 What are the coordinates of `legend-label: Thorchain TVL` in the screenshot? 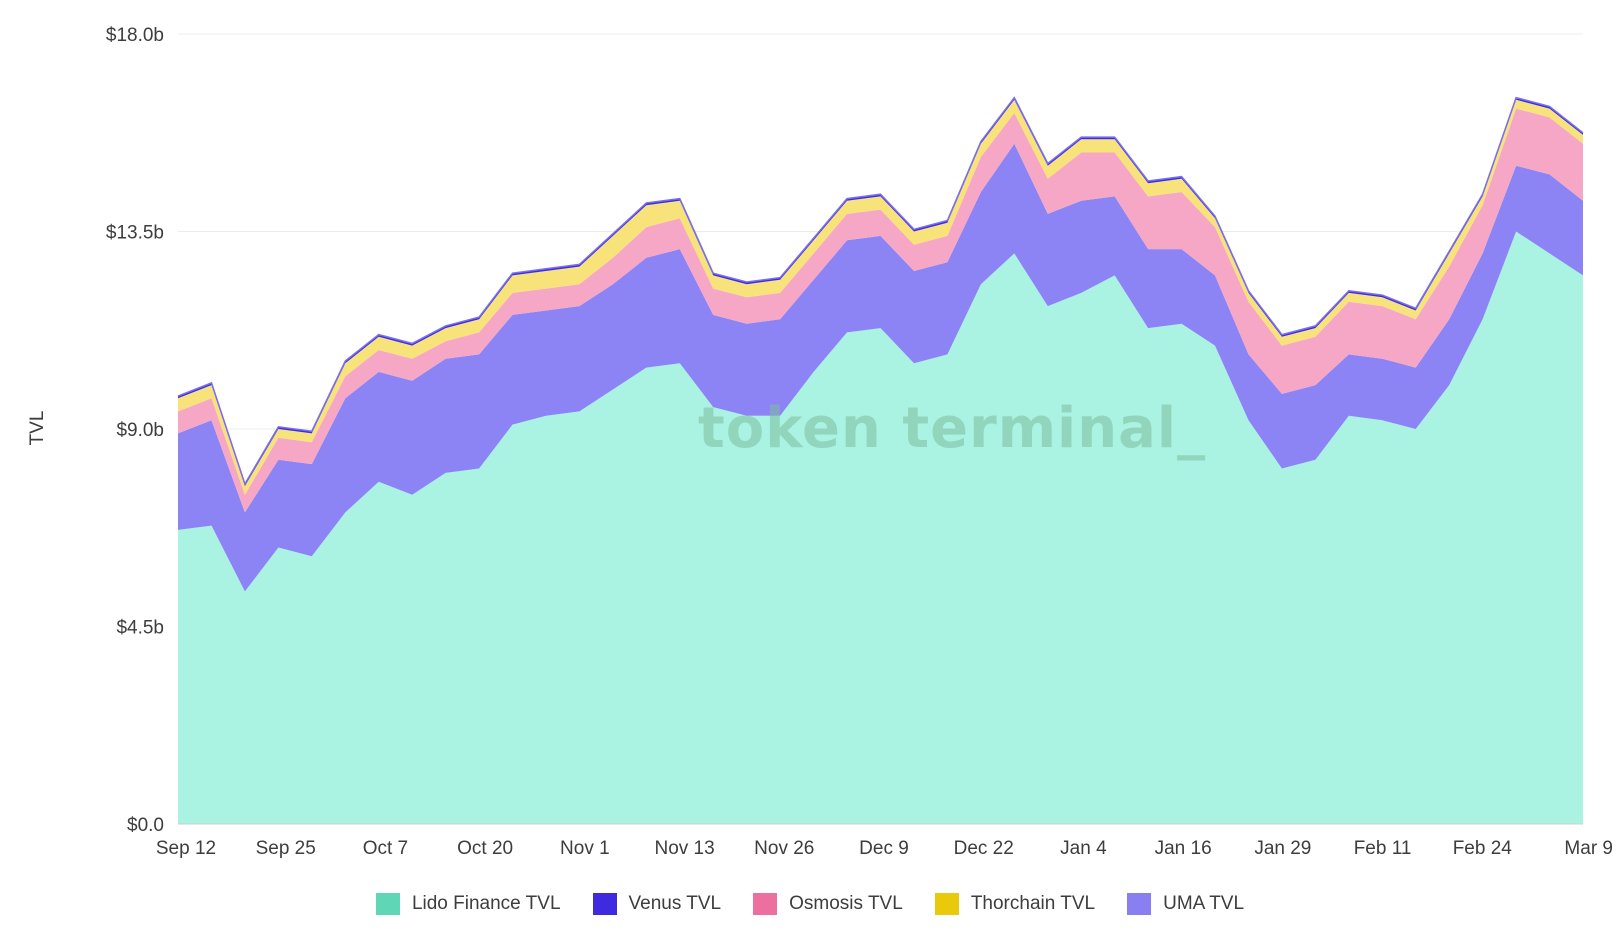 It's located at (1033, 903).